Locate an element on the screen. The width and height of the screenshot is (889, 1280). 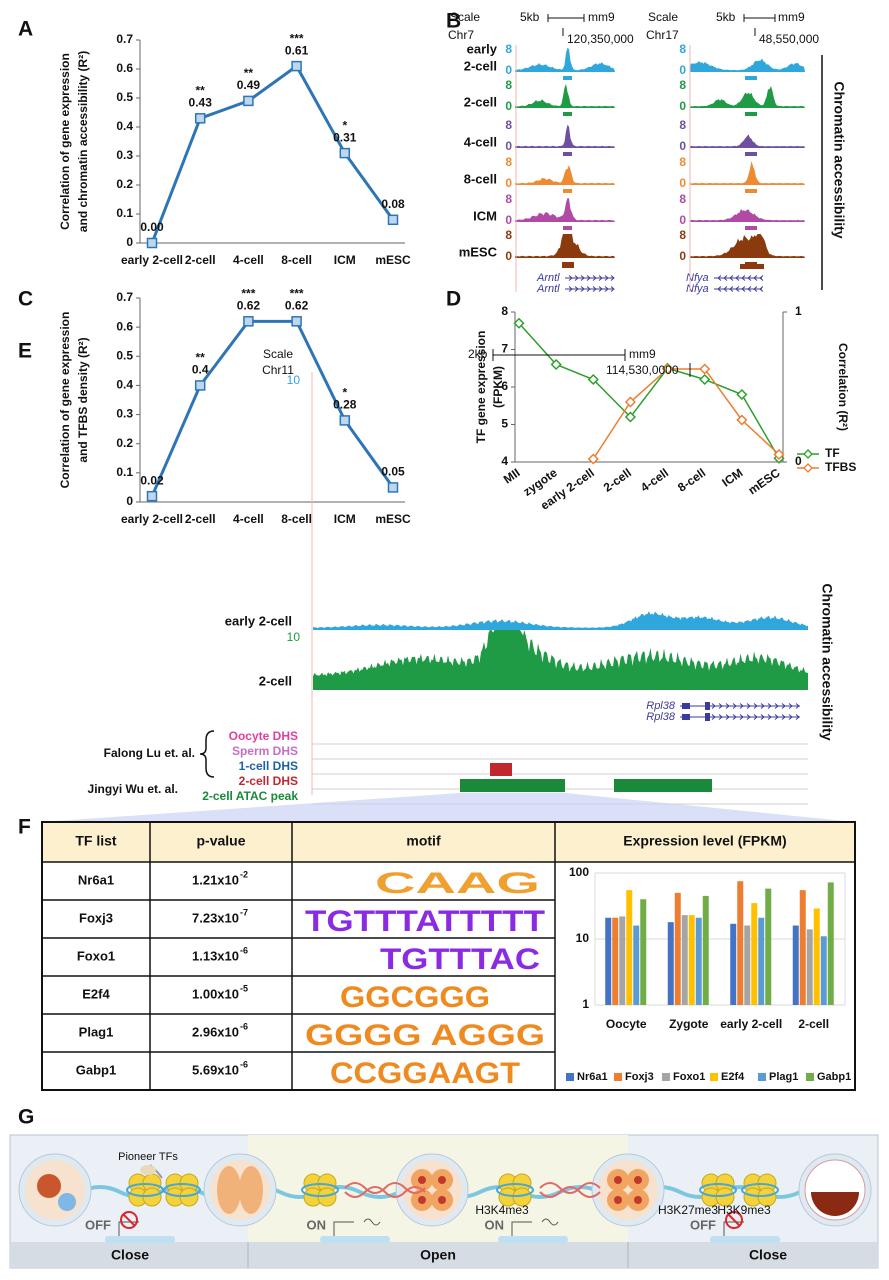
motif-logo: GGCGGG is located at coordinates (415, 997).